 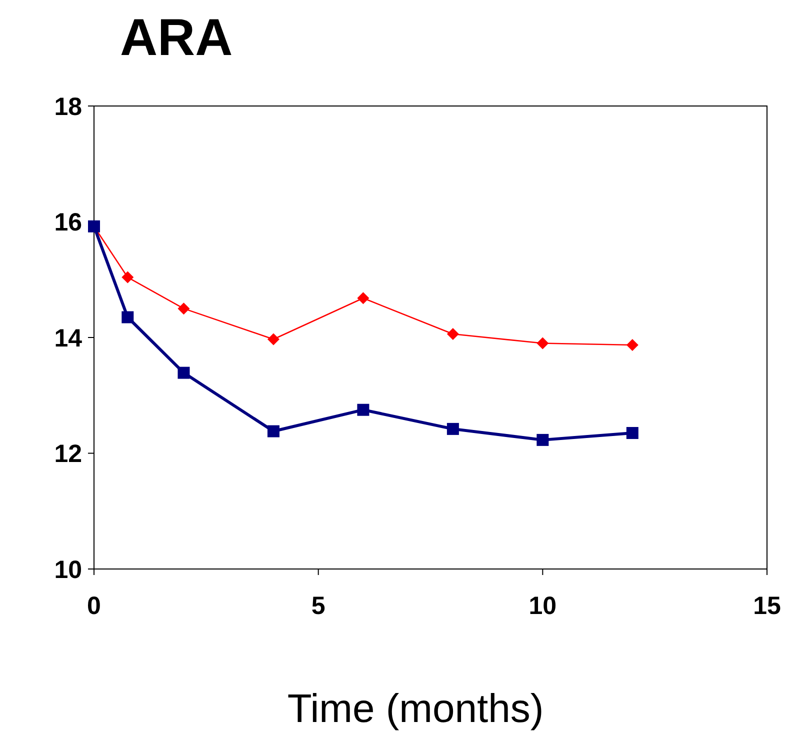 I want to click on y-tick-label: 10, so click(x=68, y=570).